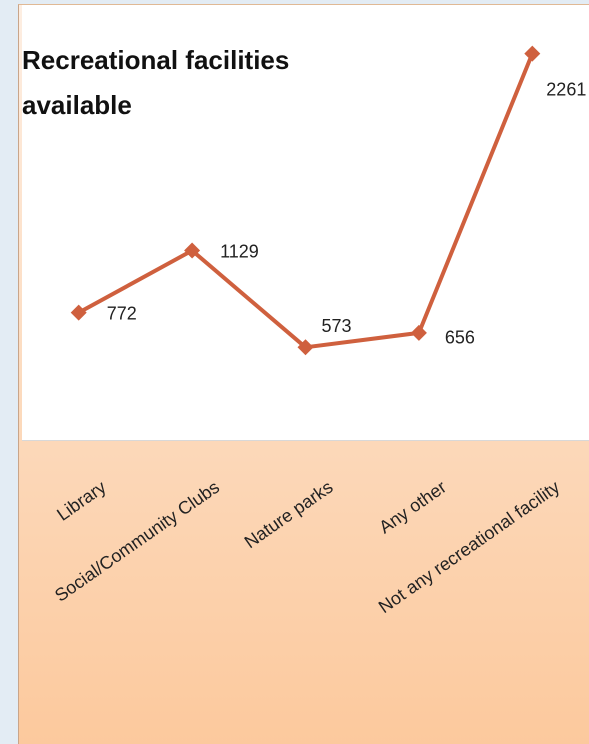 This screenshot has height=744, width=589. Describe the element at coordinates (566, 89) in the screenshot. I see `data-label: 2261` at that location.